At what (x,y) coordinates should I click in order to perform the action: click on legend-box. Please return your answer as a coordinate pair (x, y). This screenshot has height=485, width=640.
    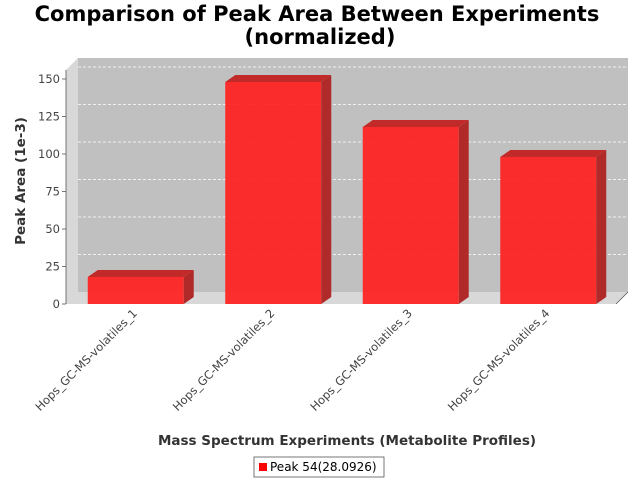
    Looking at the image, I should click on (319, 467).